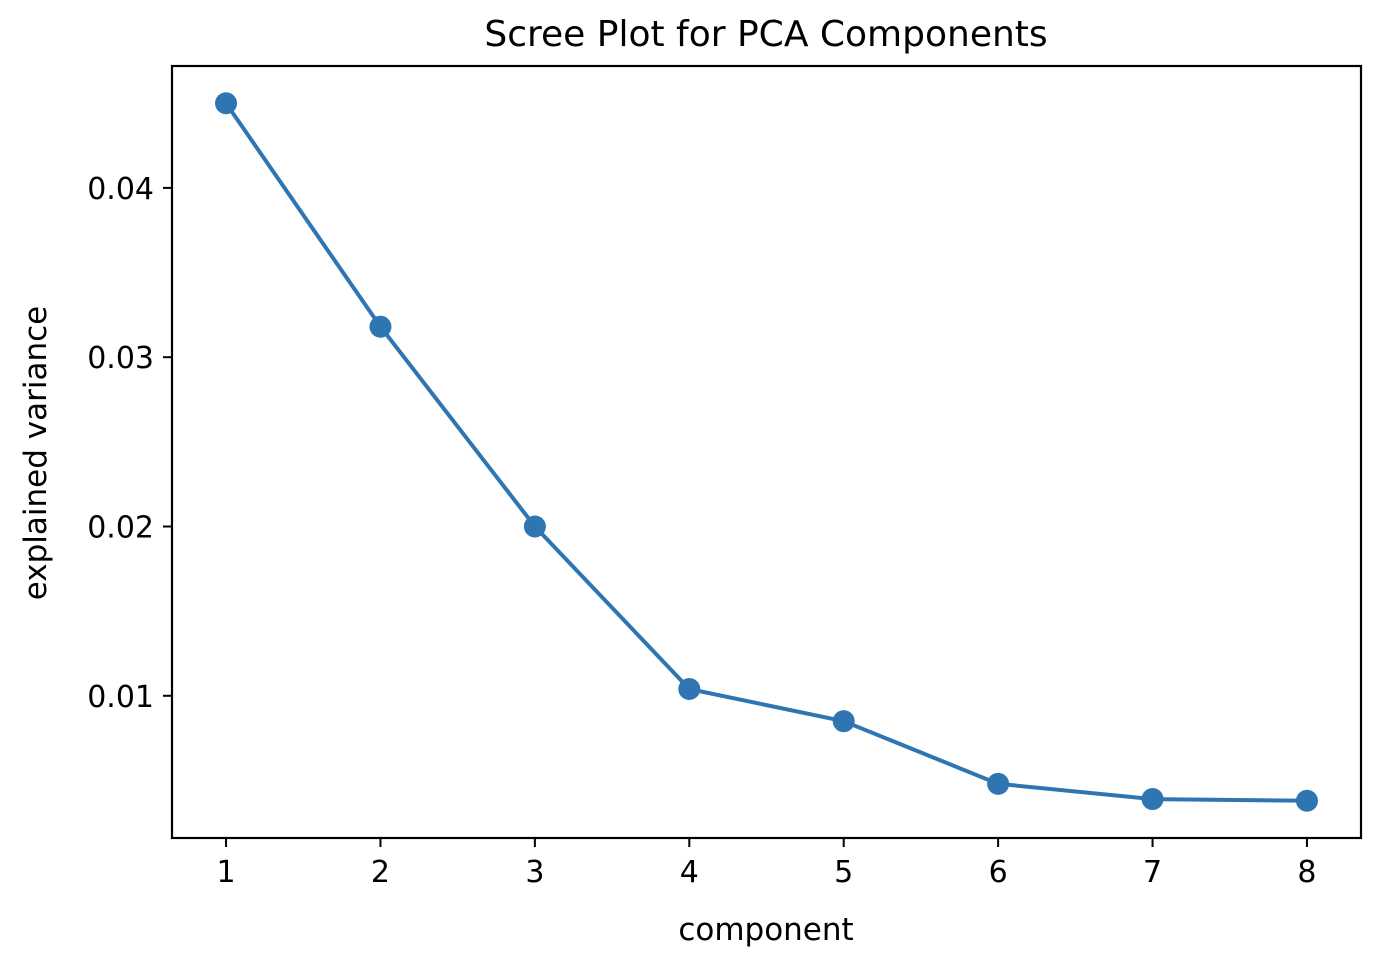 This screenshot has height=960, width=1376. Describe the element at coordinates (120, 697) in the screenshot. I see `y-tick-label: 0.01` at that location.